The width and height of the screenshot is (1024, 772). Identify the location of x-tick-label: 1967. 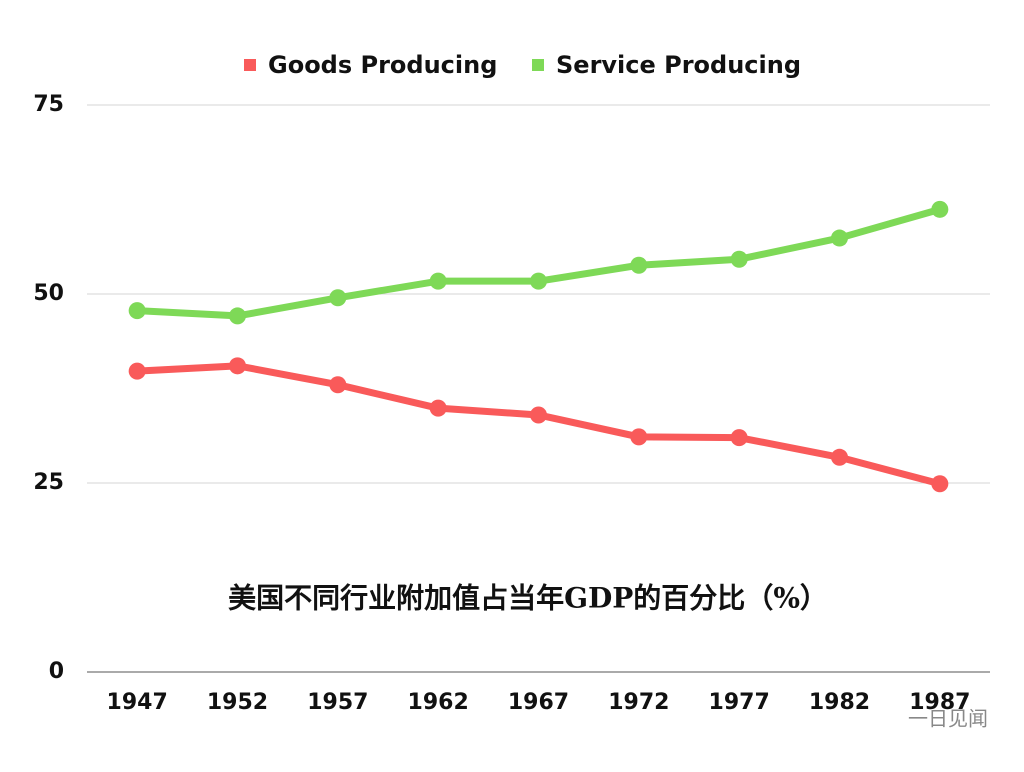
(538, 702).